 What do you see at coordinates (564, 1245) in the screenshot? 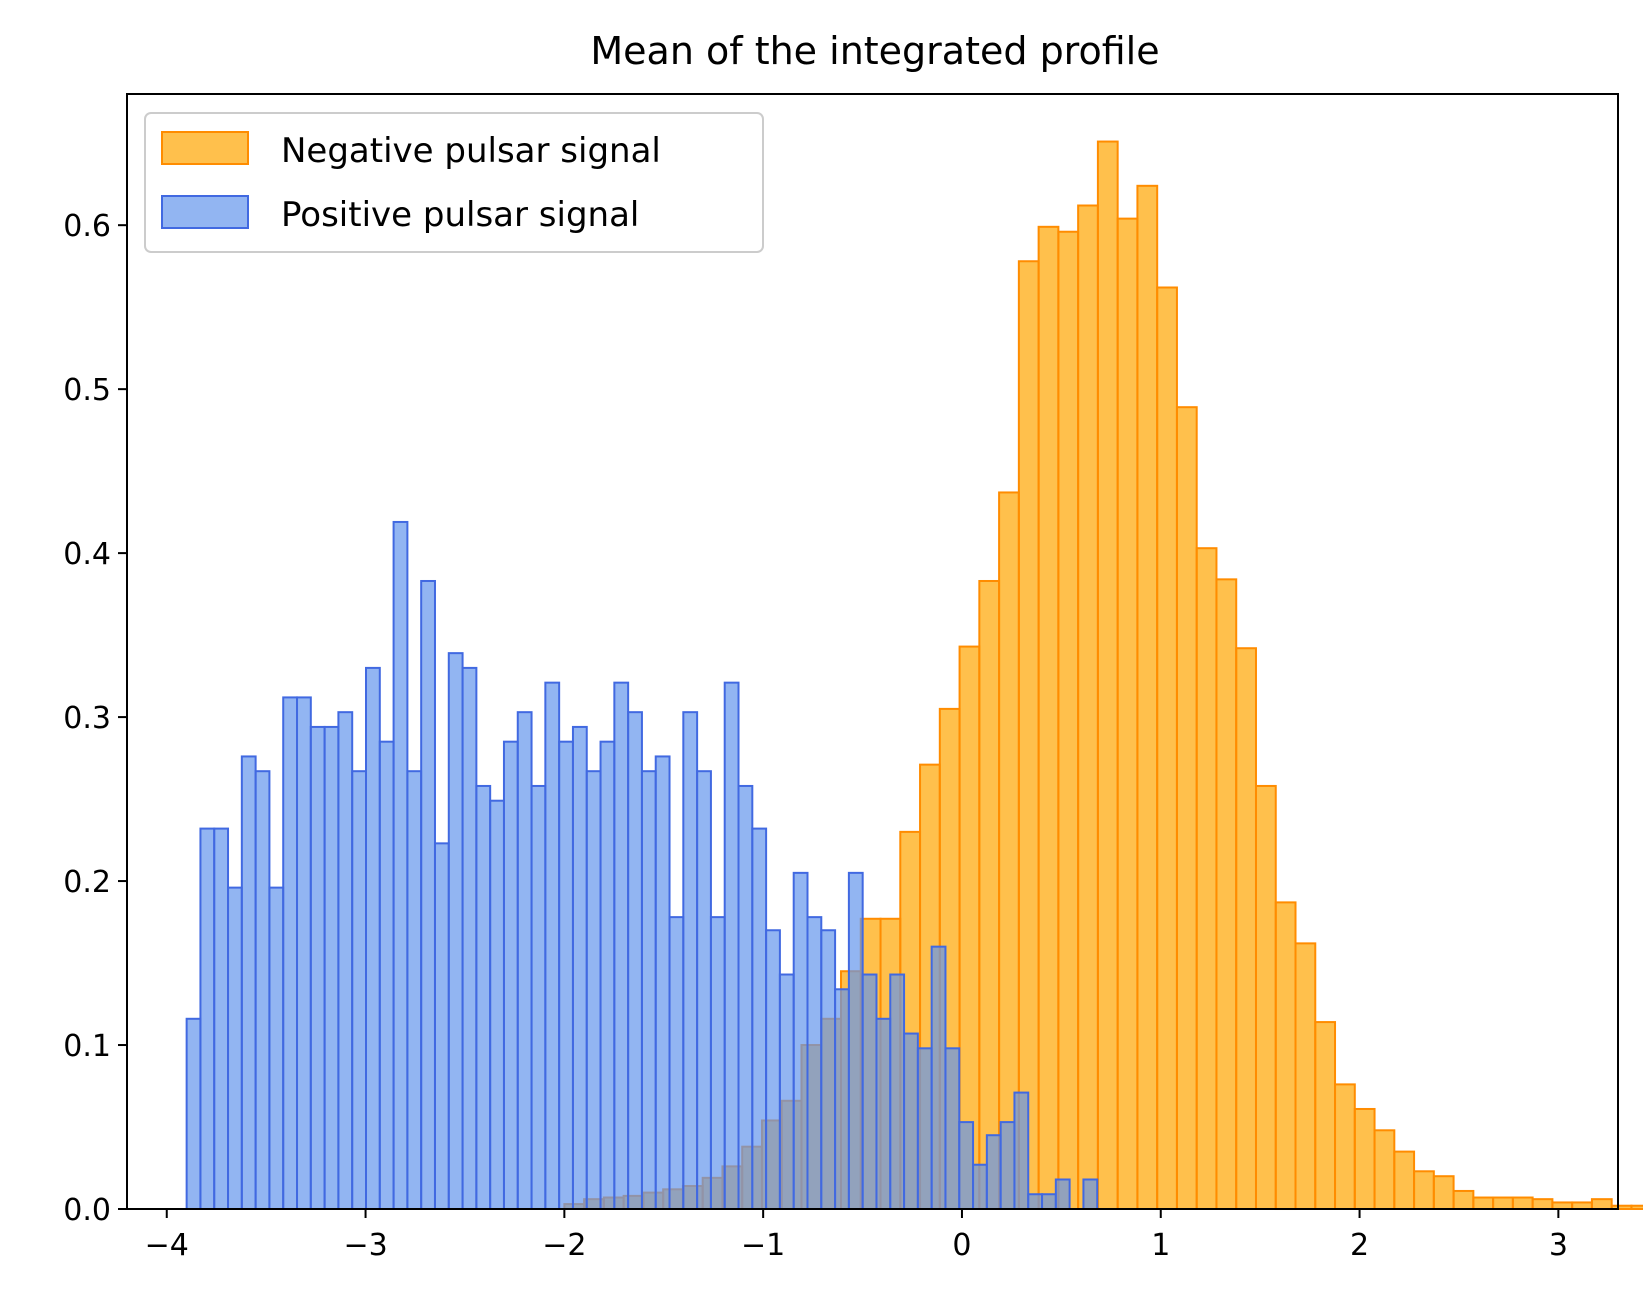
I see `x-tick-label: −2` at bounding box center [564, 1245].